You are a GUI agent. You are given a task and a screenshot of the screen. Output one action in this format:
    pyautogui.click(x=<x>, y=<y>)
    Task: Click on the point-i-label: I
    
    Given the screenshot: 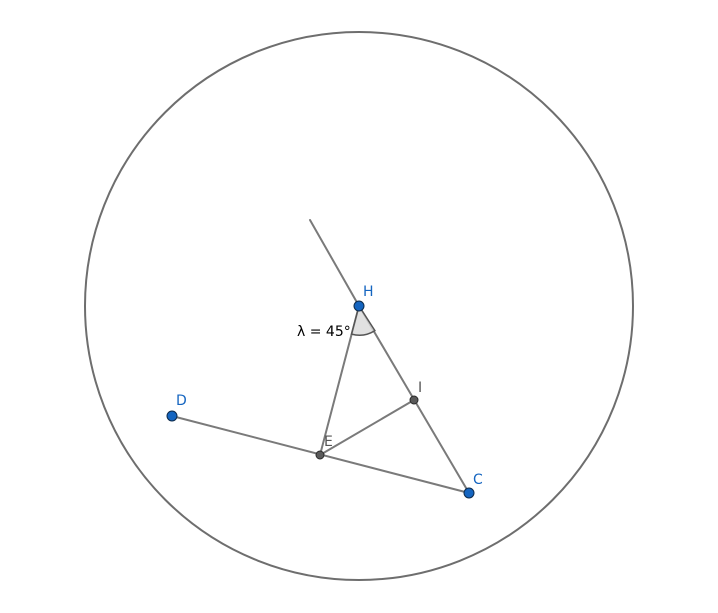 What is the action you would take?
    pyautogui.click(x=420, y=388)
    